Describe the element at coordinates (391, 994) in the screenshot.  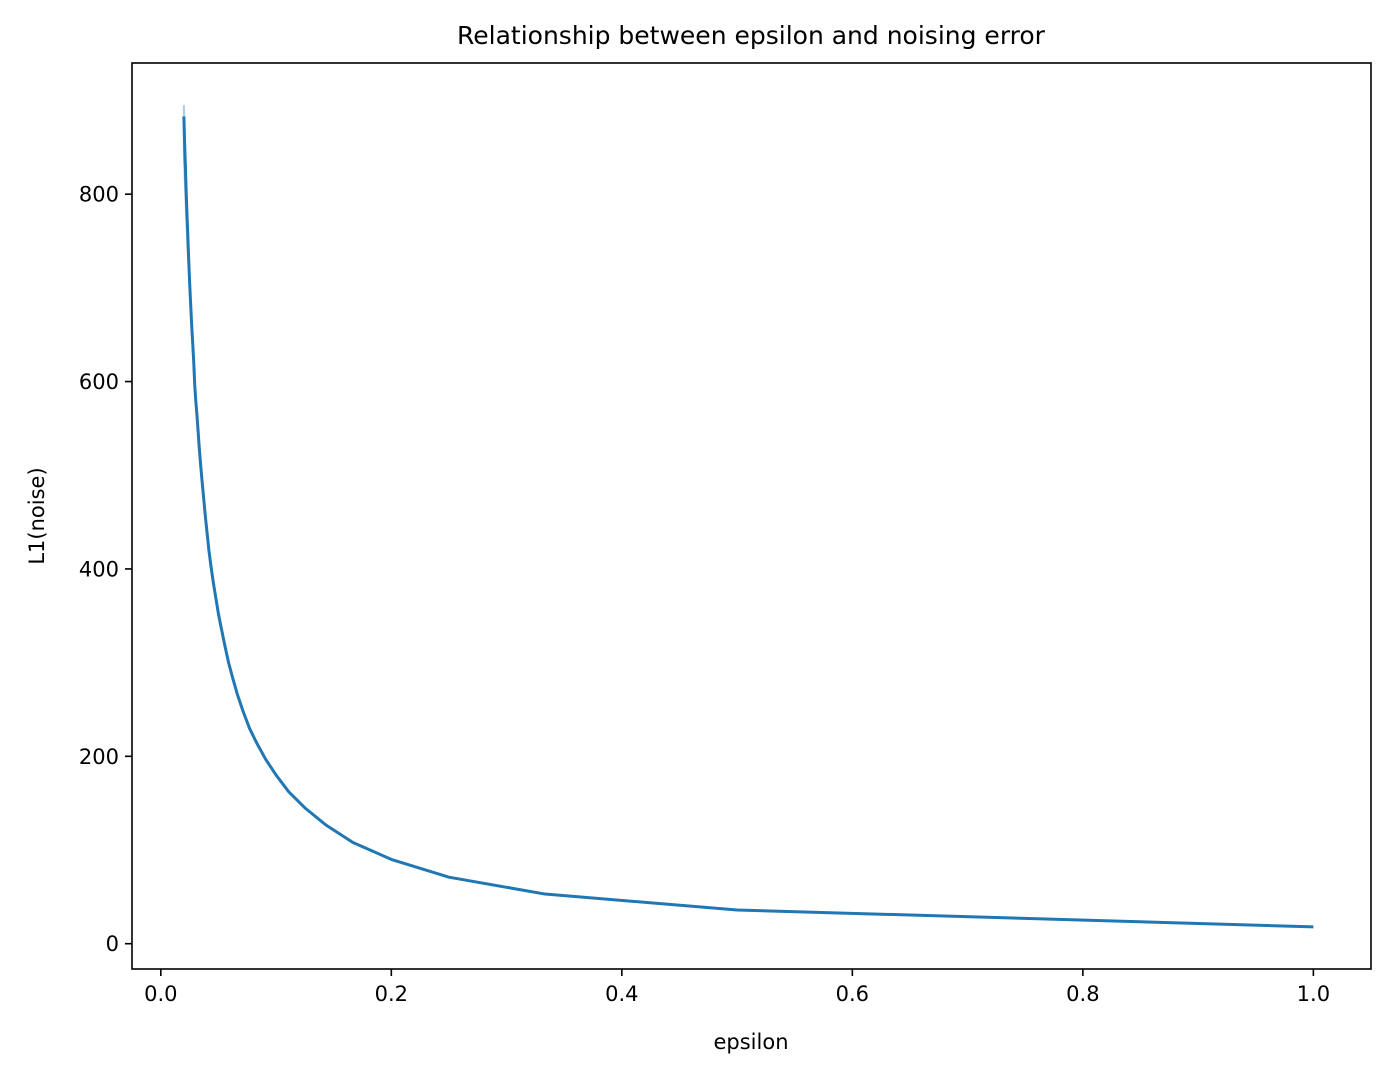
I see `x-tick-label: 0.2` at that location.